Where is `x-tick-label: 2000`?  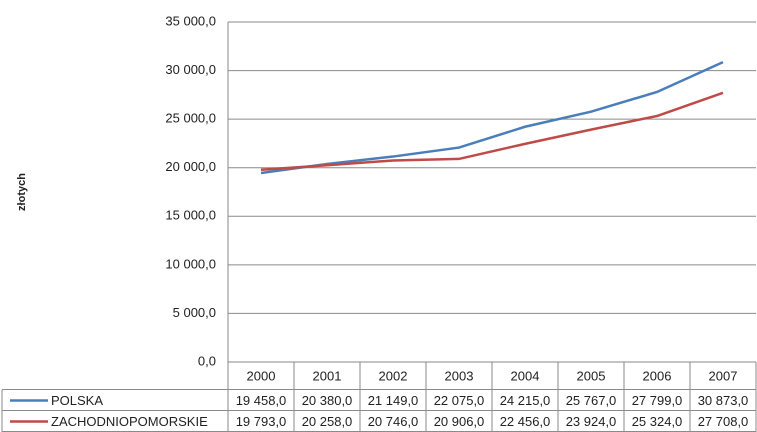
x-tick-label: 2000 is located at coordinates (261, 375).